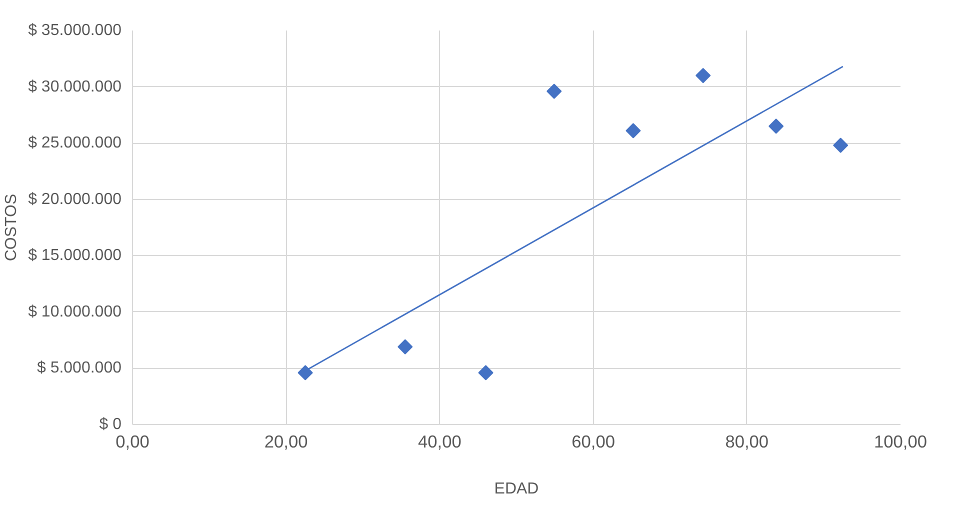 The width and height of the screenshot is (961, 510). I want to click on x-tick-label: 60,00, so click(593, 442).